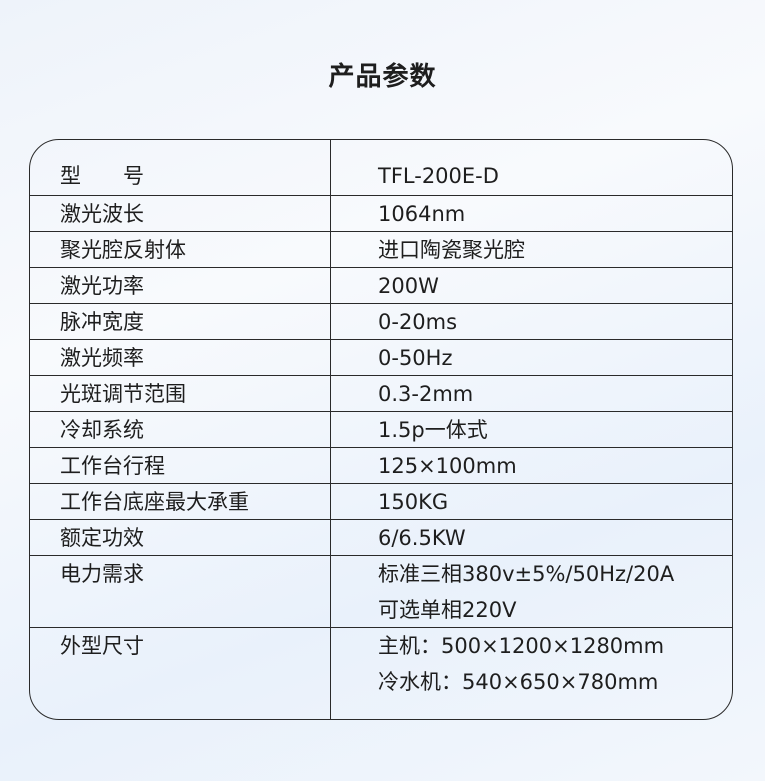 Image resolution: width=765 pixels, height=781 pixels. Describe the element at coordinates (102, 214) in the screenshot. I see `row-label: 激光波长` at that location.